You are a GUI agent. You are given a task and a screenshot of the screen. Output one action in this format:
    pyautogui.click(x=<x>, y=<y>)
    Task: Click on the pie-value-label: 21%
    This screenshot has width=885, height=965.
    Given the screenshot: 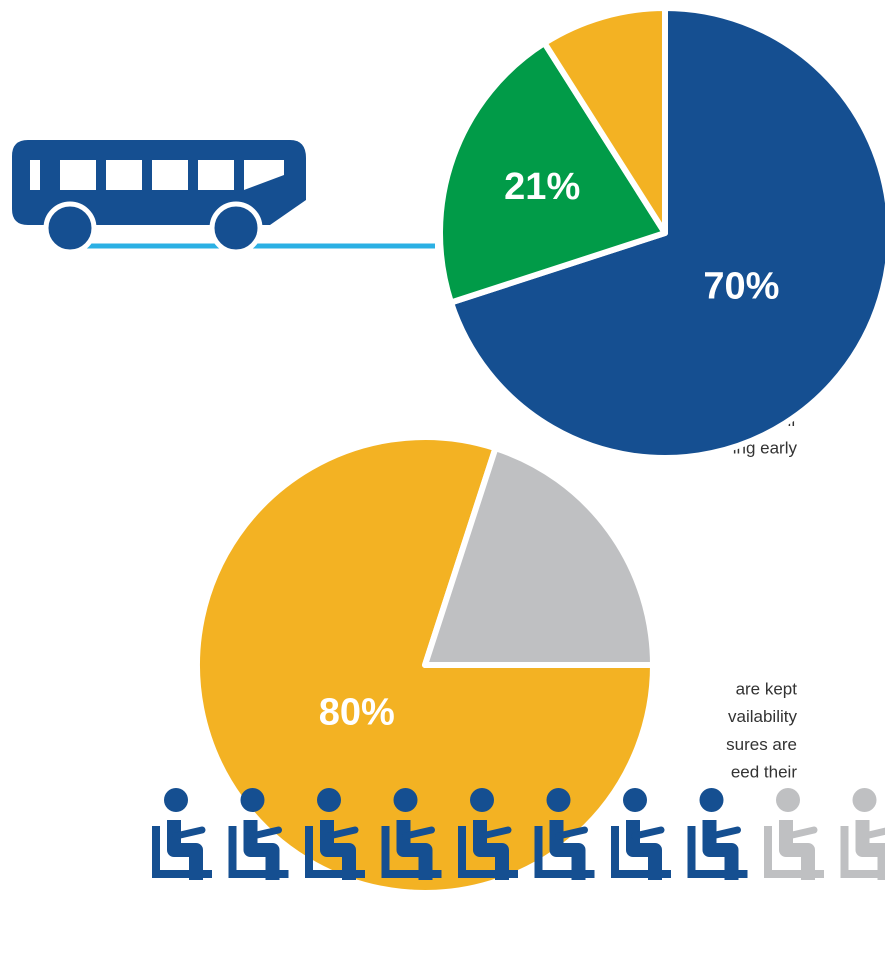 What is the action you would take?
    pyautogui.click(x=542, y=187)
    